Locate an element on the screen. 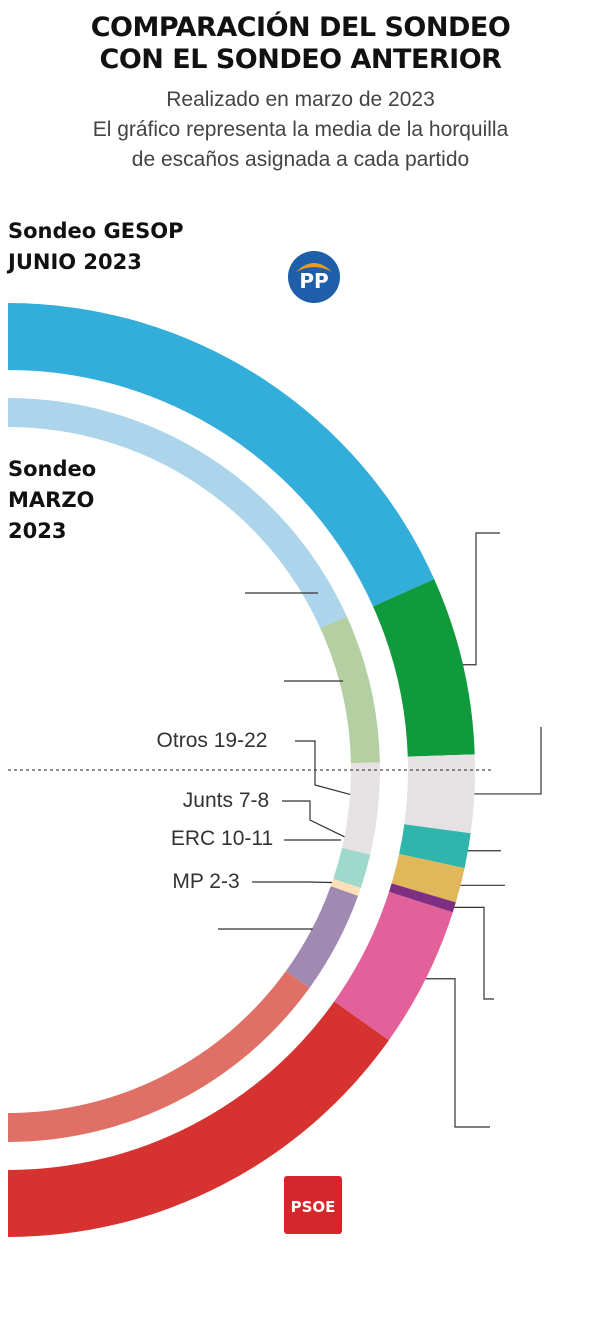  inner-survey-label-line-1: Sondeo is located at coordinates (52, 469).